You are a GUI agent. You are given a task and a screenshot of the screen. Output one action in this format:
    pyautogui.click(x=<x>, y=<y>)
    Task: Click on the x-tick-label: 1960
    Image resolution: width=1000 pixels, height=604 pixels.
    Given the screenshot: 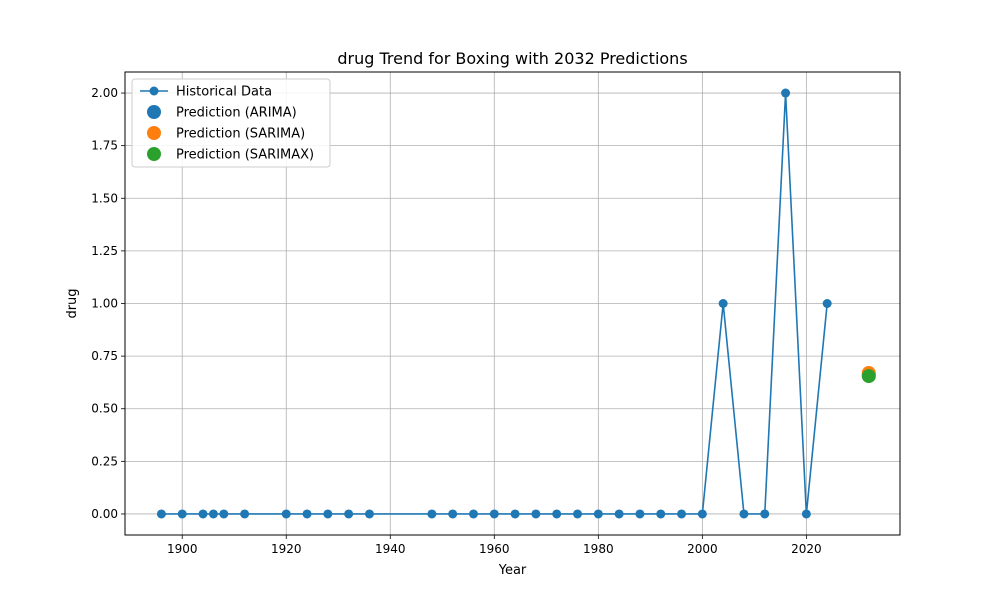 What is the action you would take?
    pyautogui.click(x=494, y=549)
    